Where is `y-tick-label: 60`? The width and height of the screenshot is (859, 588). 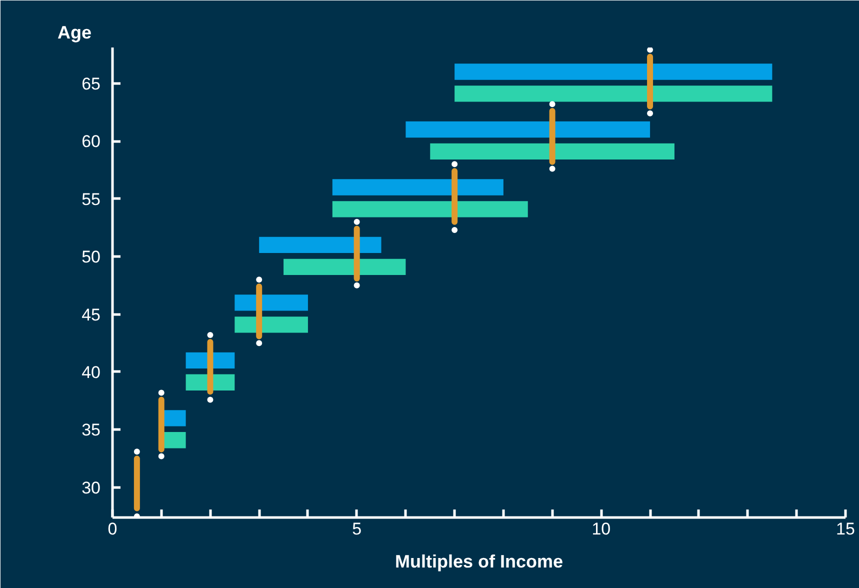 y-tick-label: 60 is located at coordinates (91, 142).